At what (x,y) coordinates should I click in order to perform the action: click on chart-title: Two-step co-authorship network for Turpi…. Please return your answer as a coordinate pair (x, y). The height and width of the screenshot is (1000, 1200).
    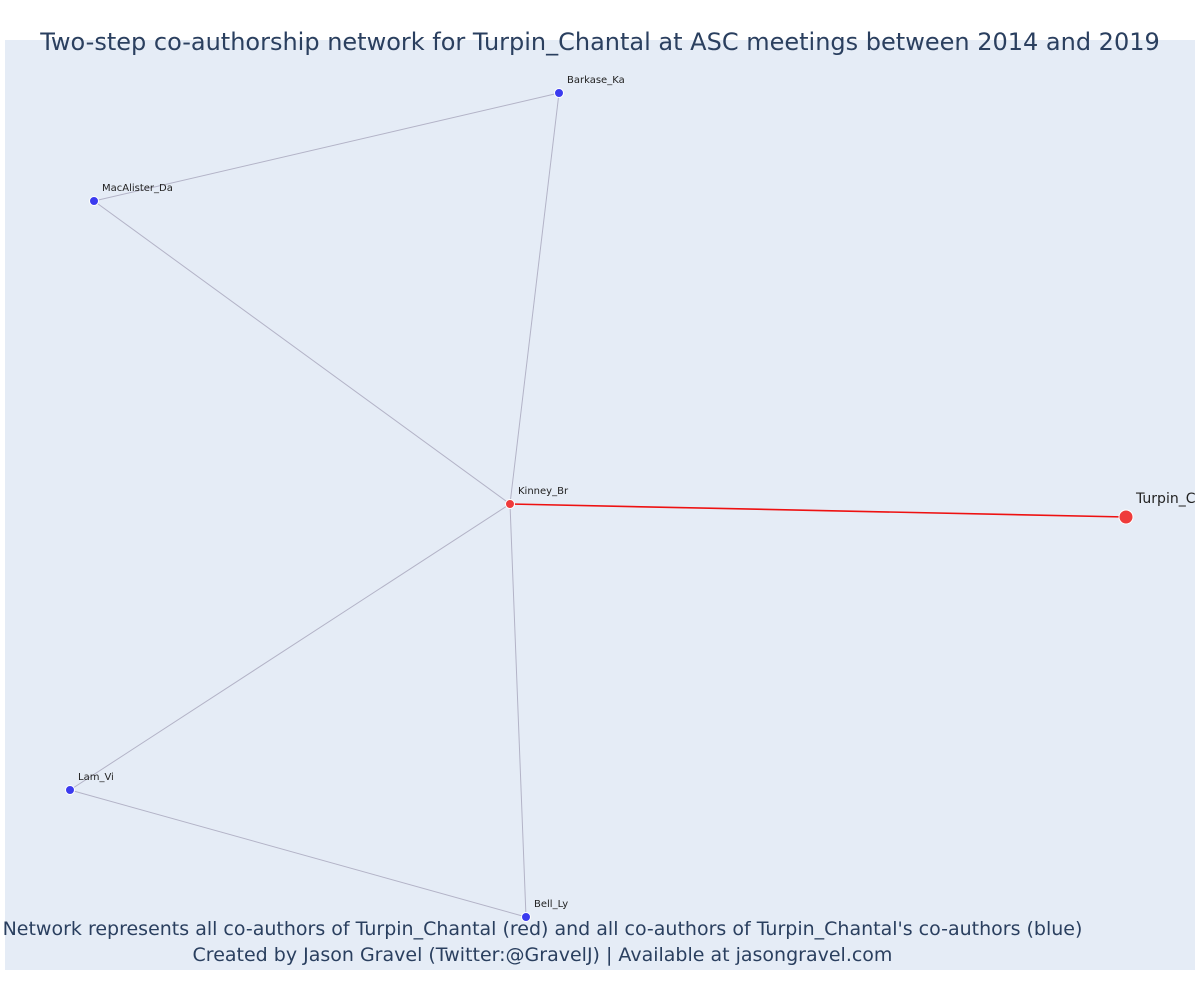
    Looking at the image, I should click on (600, 42).